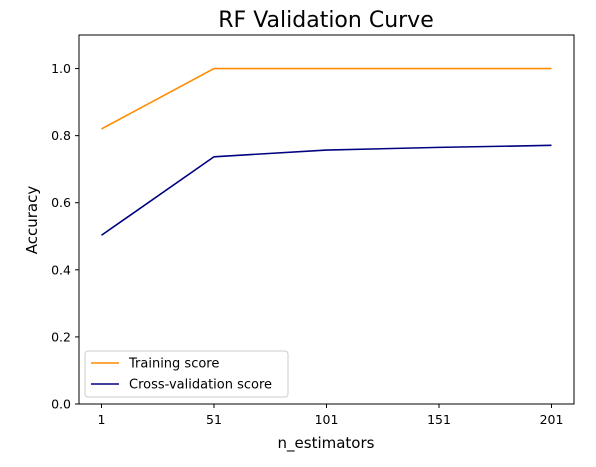 Image resolution: width=596 pixels, height=467 pixels. Describe the element at coordinates (214, 419) in the screenshot. I see `x-tick-label: 51` at that location.